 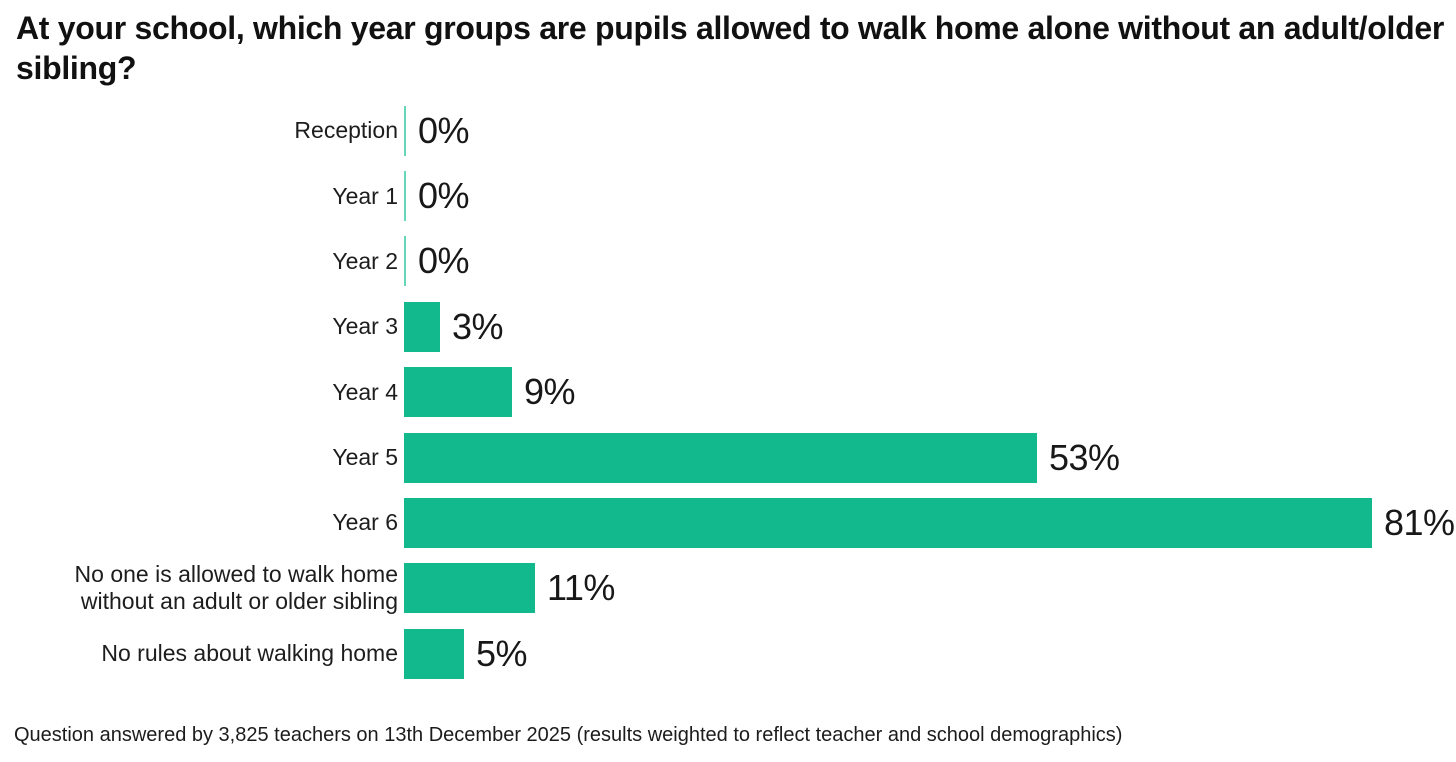 I want to click on category-label: Reception, so click(x=346, y=130).